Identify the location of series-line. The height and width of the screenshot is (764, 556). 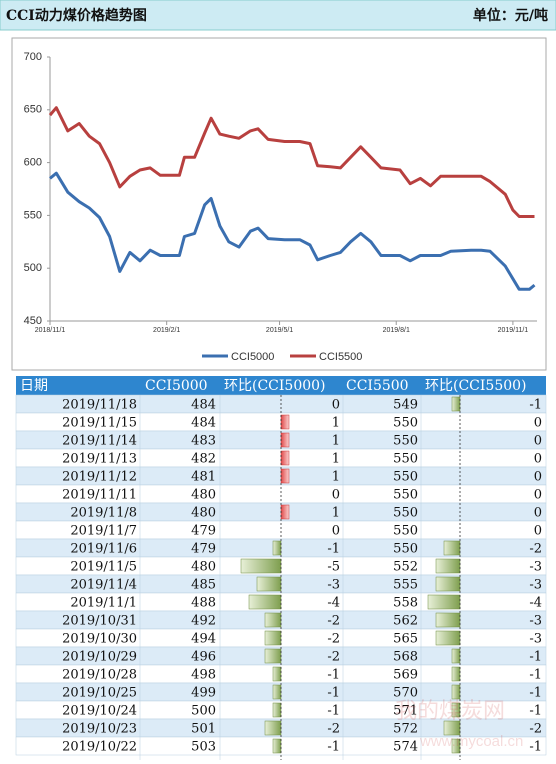
(291, 162).